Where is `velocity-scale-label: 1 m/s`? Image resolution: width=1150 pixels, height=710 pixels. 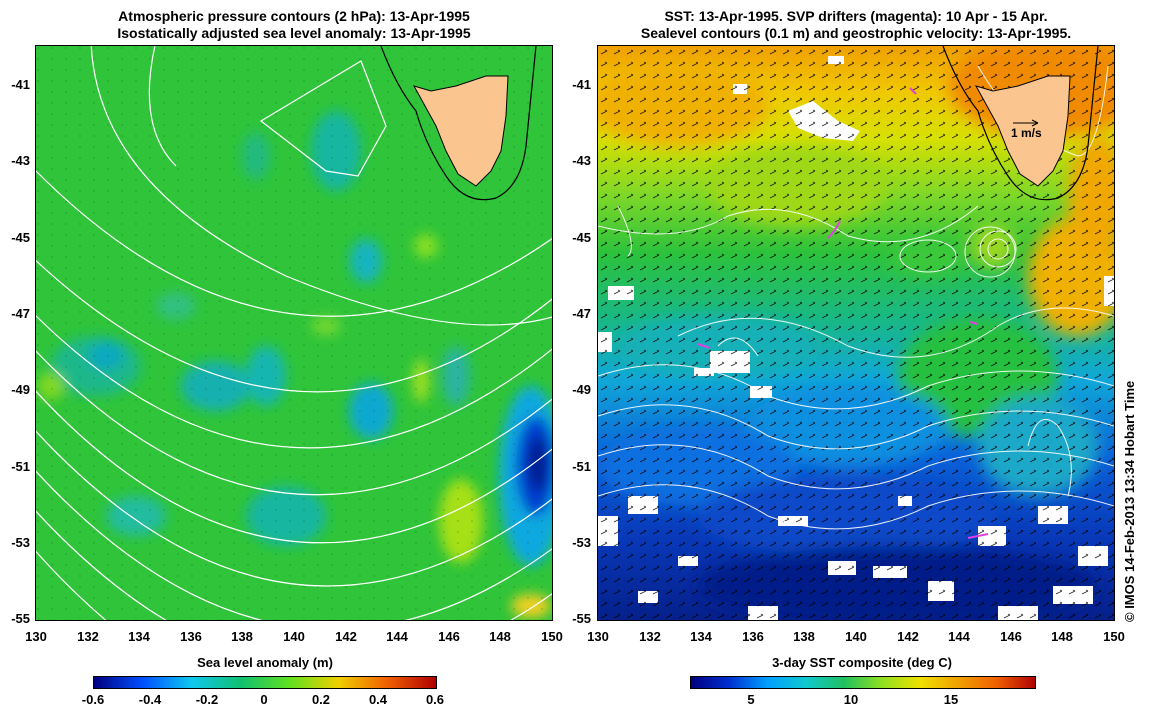
velocity-scale-label: 1 m/s is located at coordinates (1026, 133).